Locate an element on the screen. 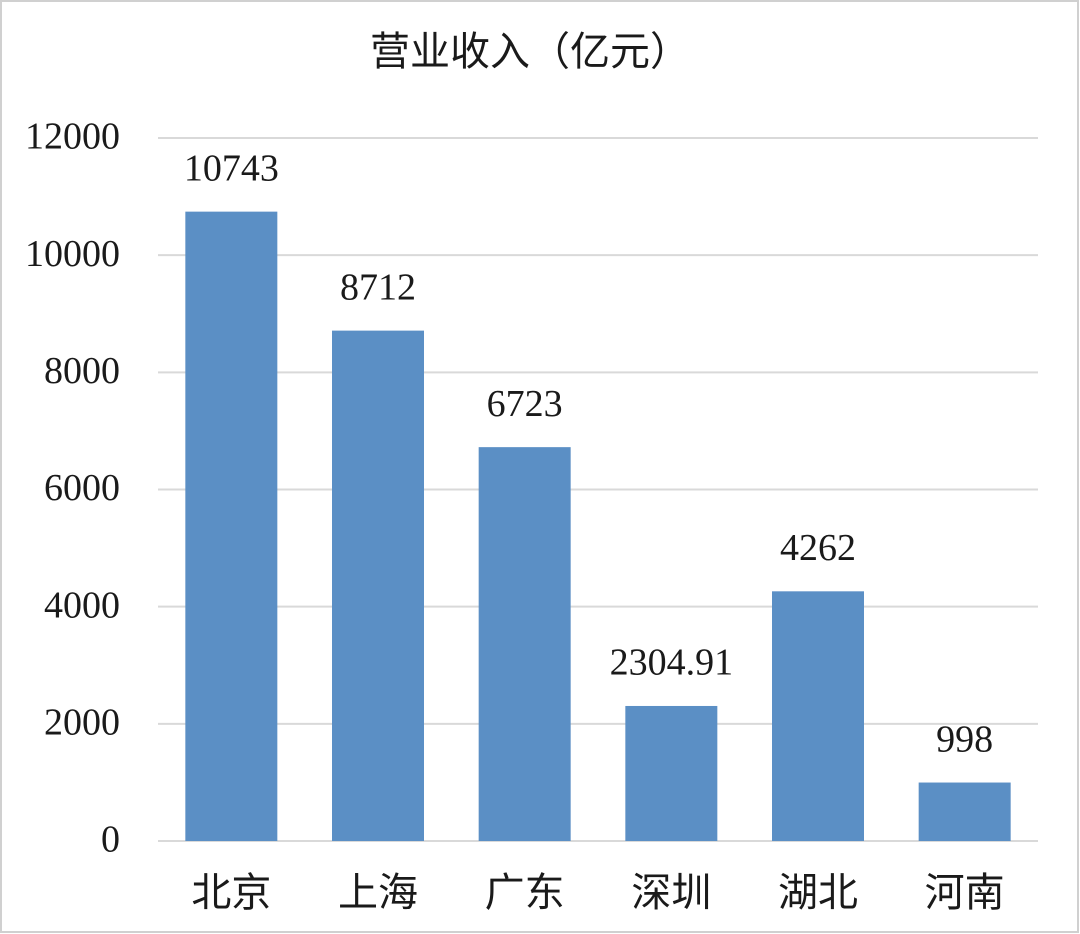  data-label: 998 is located at coordinates (964, 739).